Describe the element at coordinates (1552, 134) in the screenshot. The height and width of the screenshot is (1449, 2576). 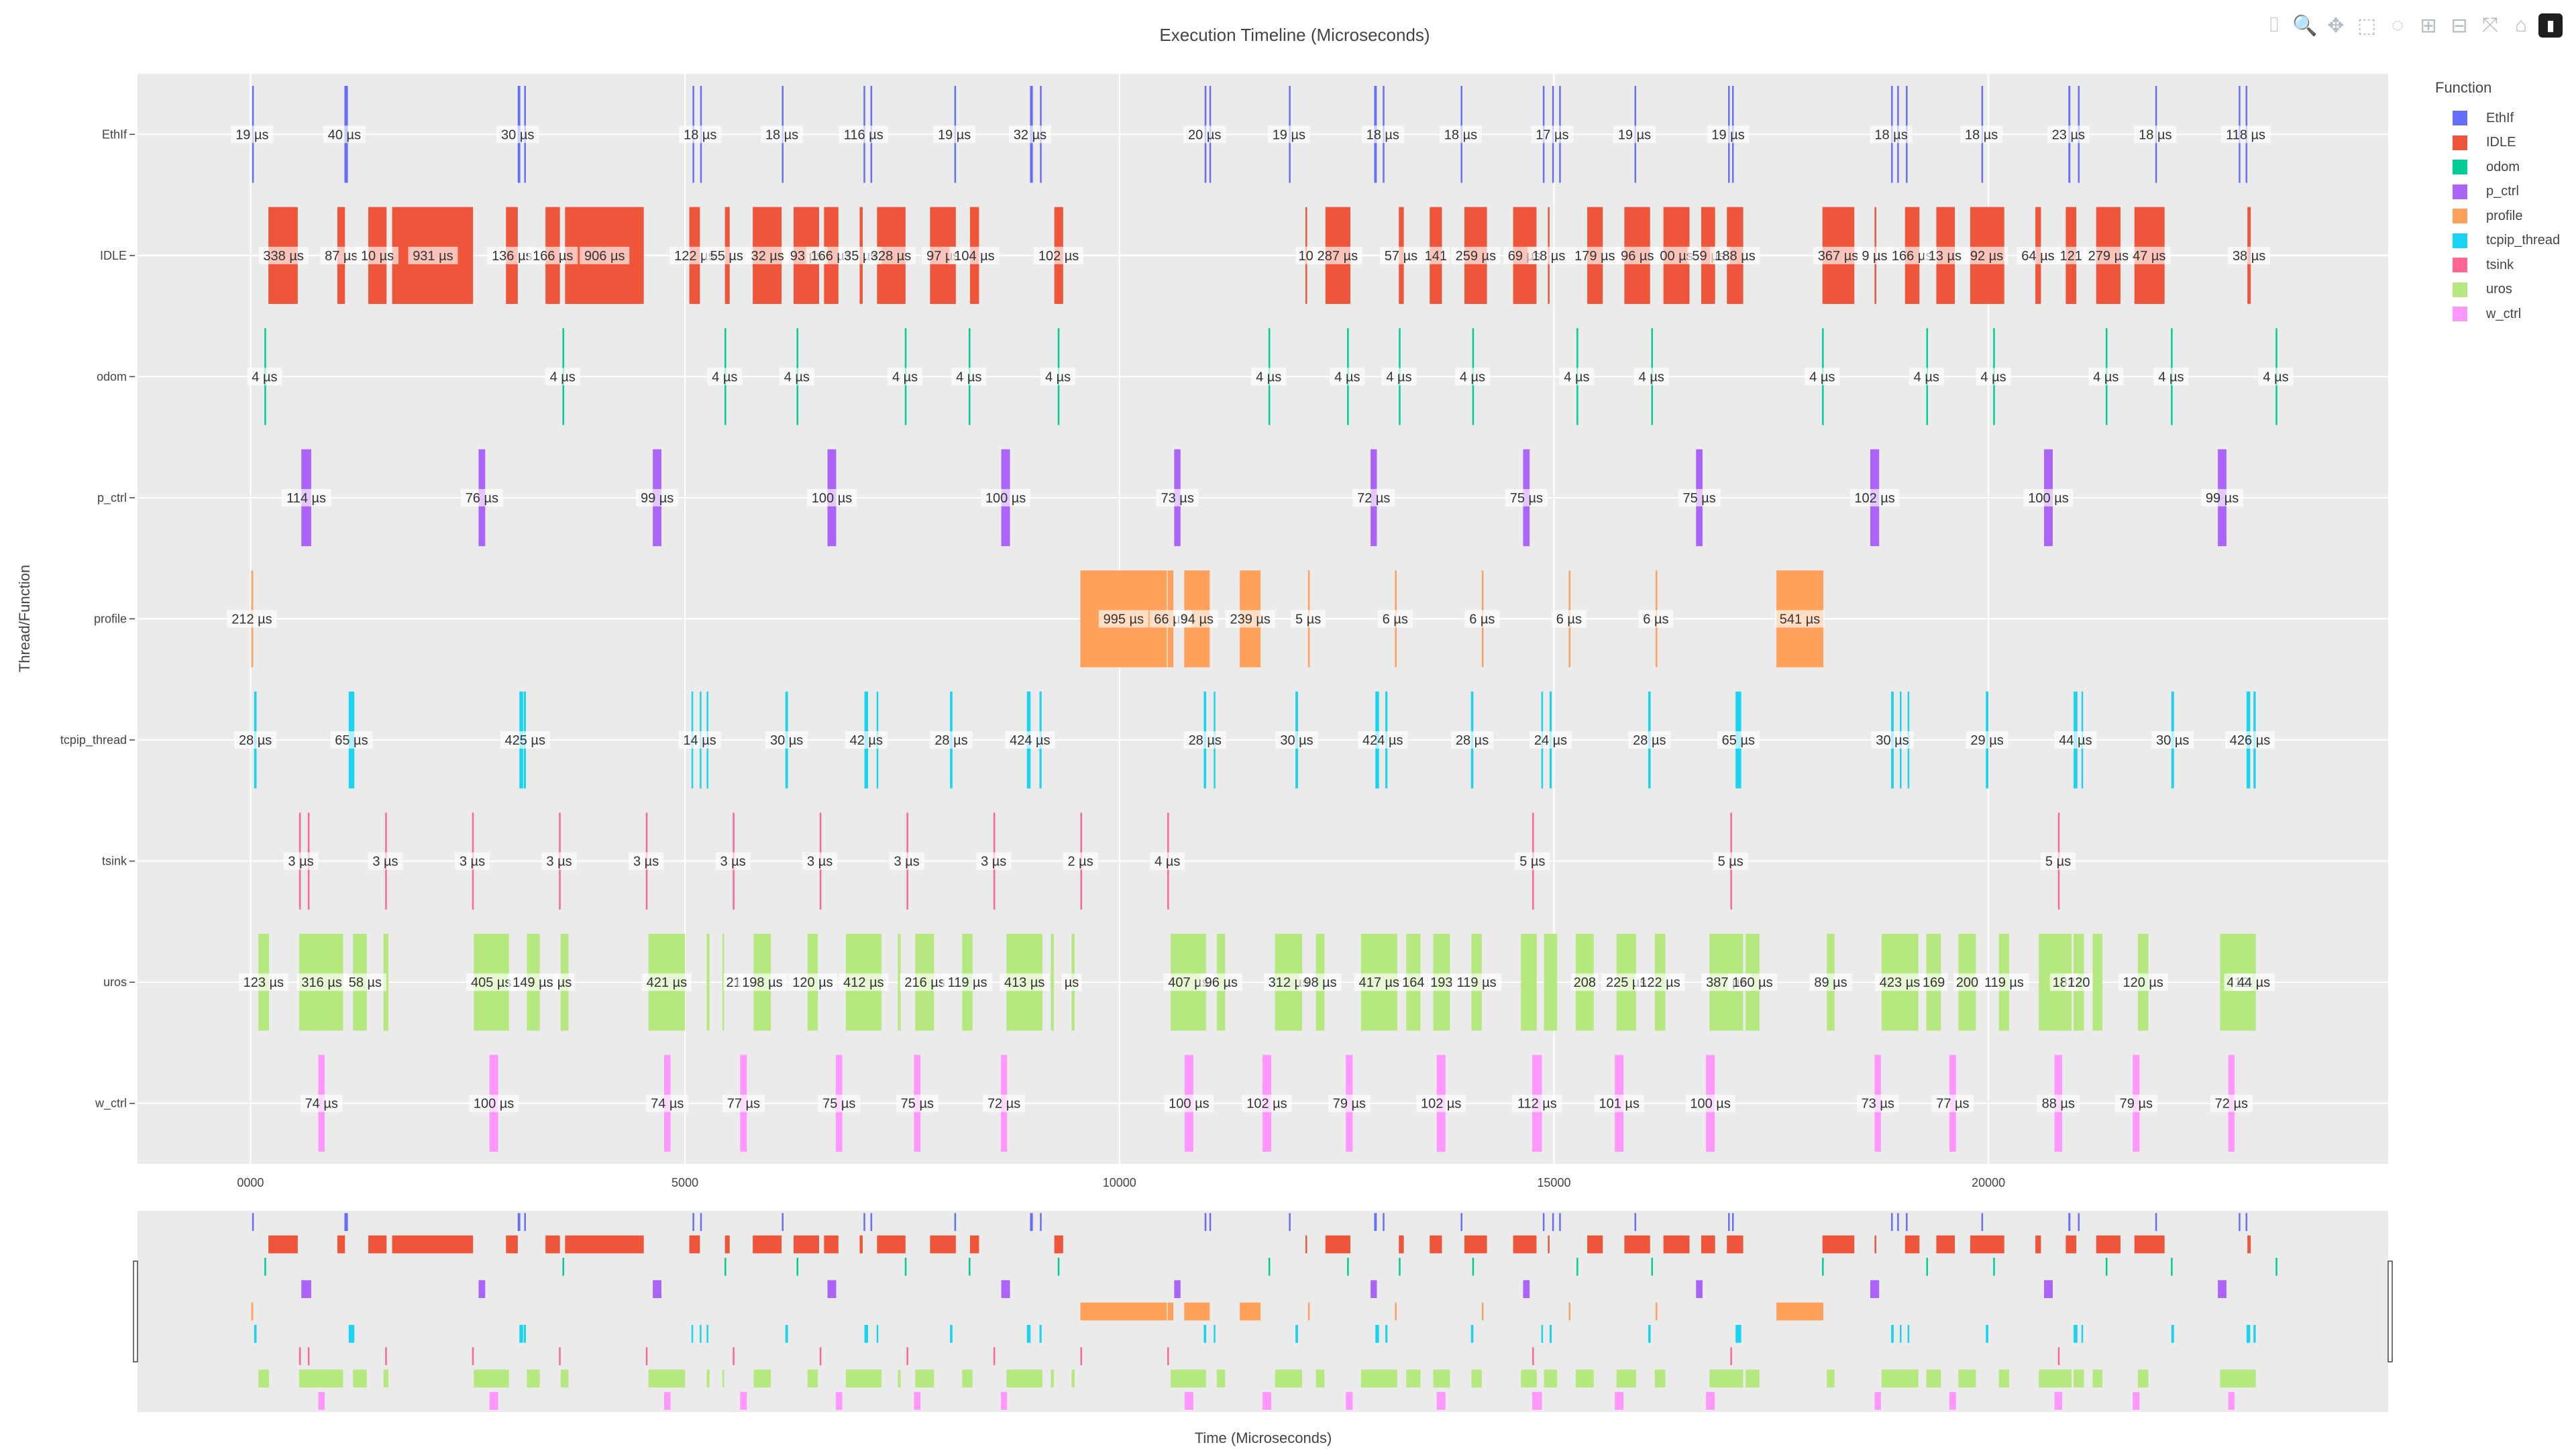
I see `bar-label: 17 µs` at that location.